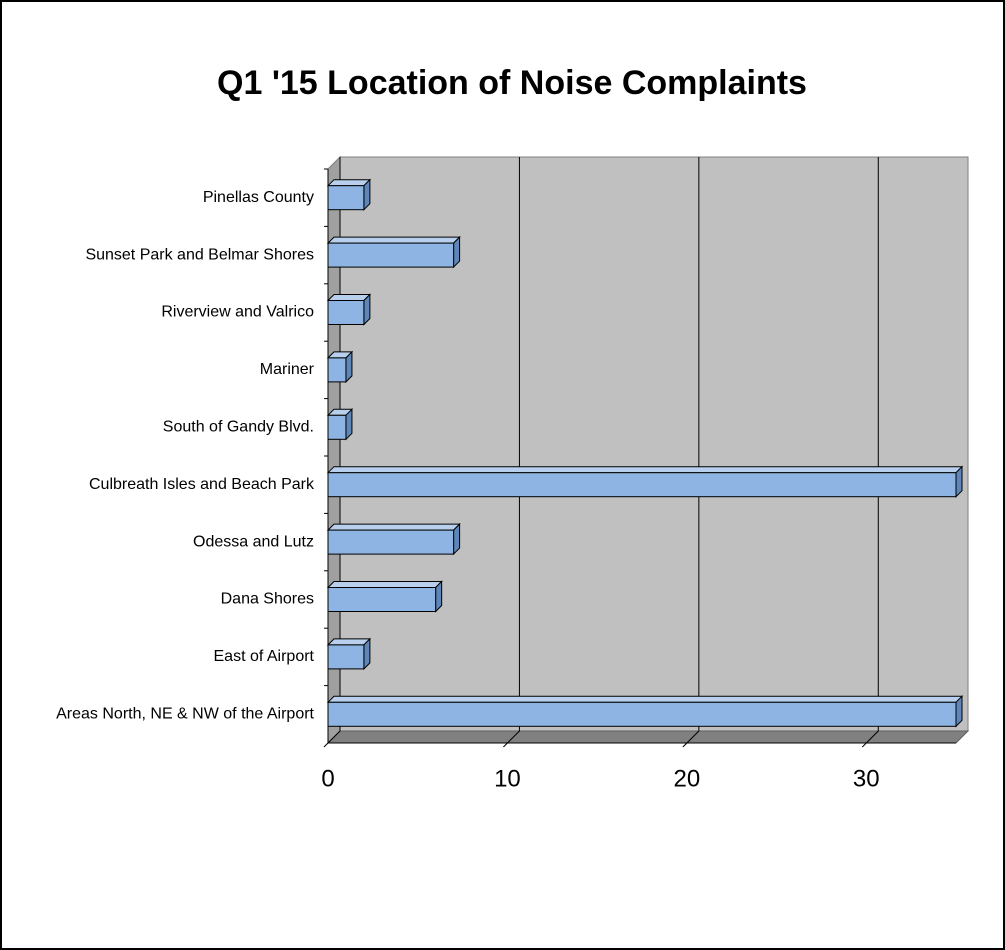  Describe the element at coordinates (512, 83) in the screenshot. I see `chart-title: Q1 '15 Location of Noise Complaints` at that location.